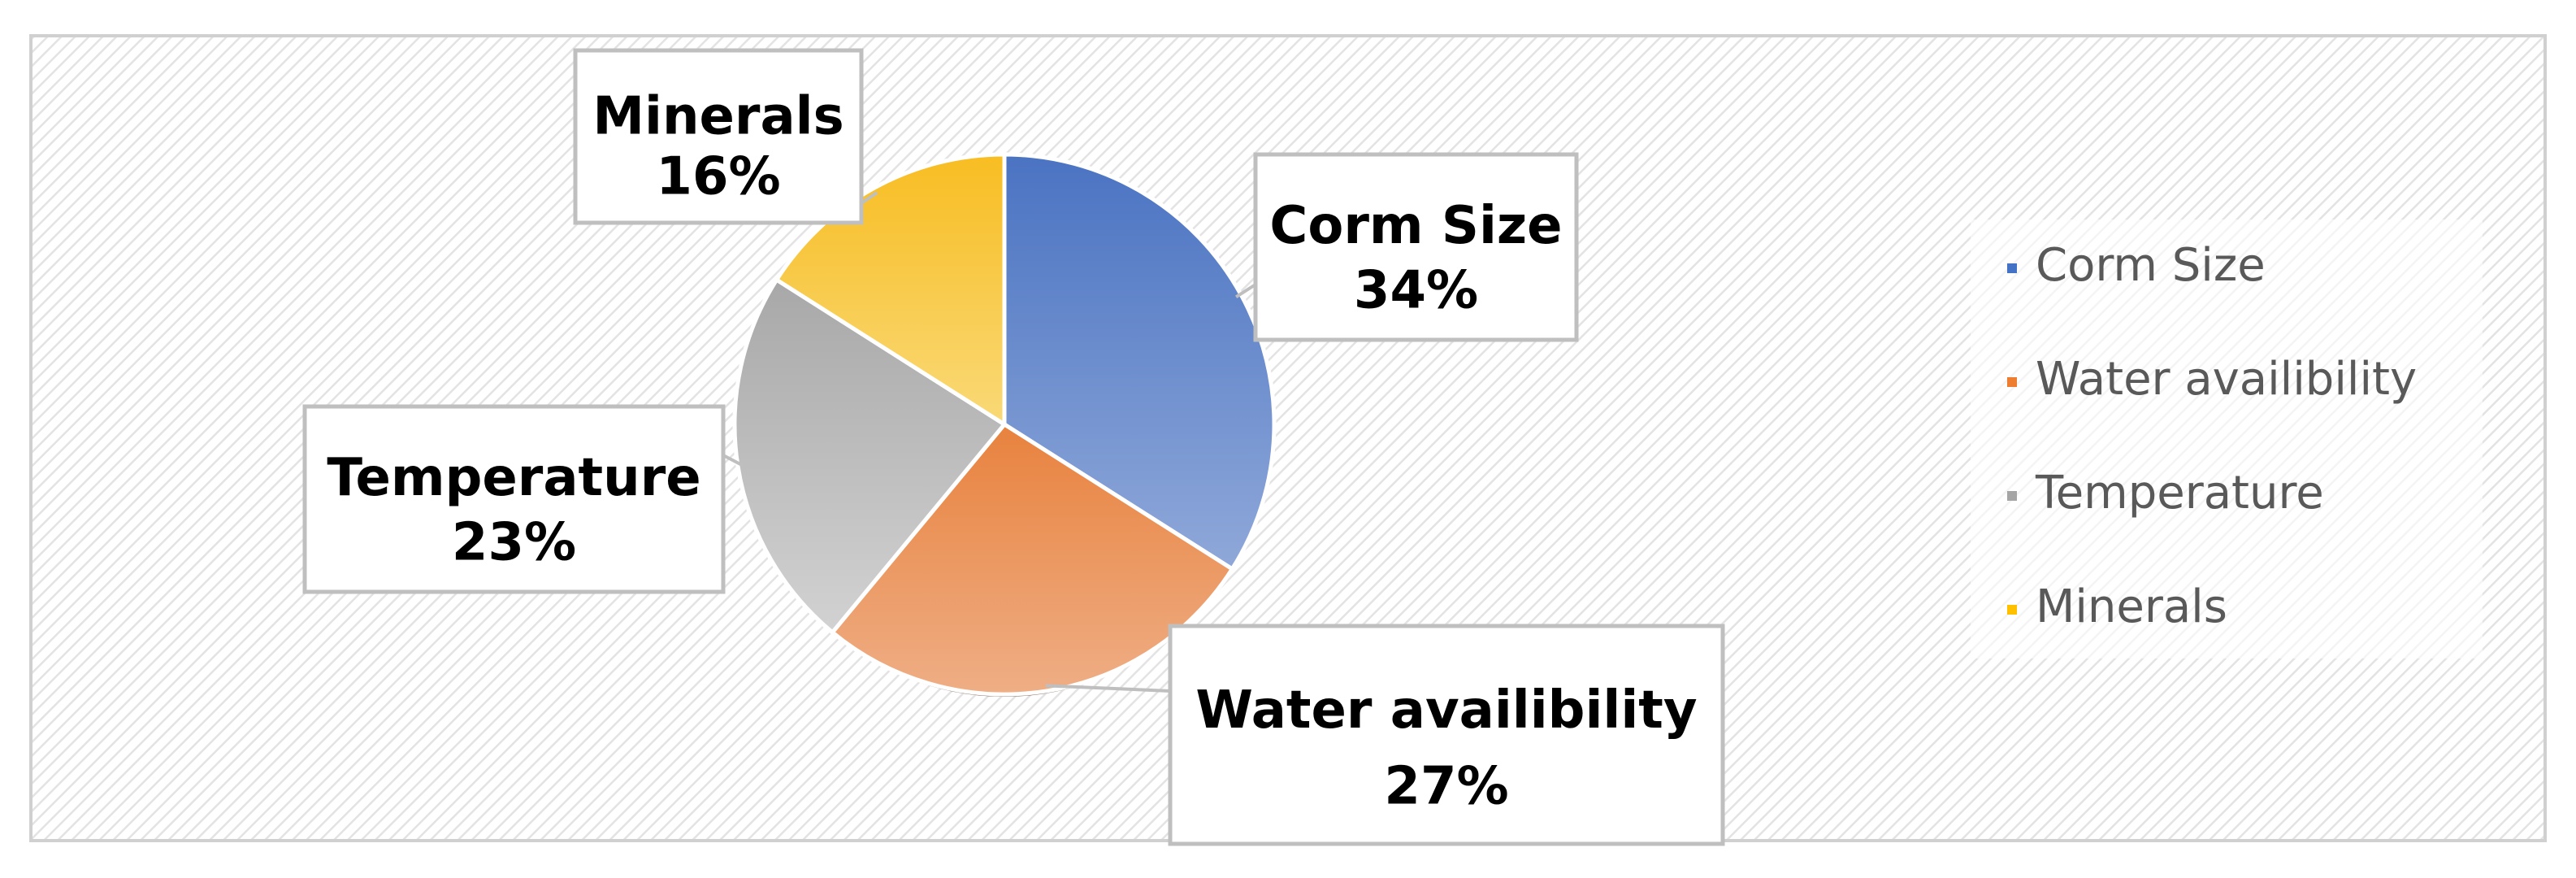  What do you see at coordinates (514, 543) in the screenshot?
I see `data-label-percent: 23%` at bounding box center [514, 543].